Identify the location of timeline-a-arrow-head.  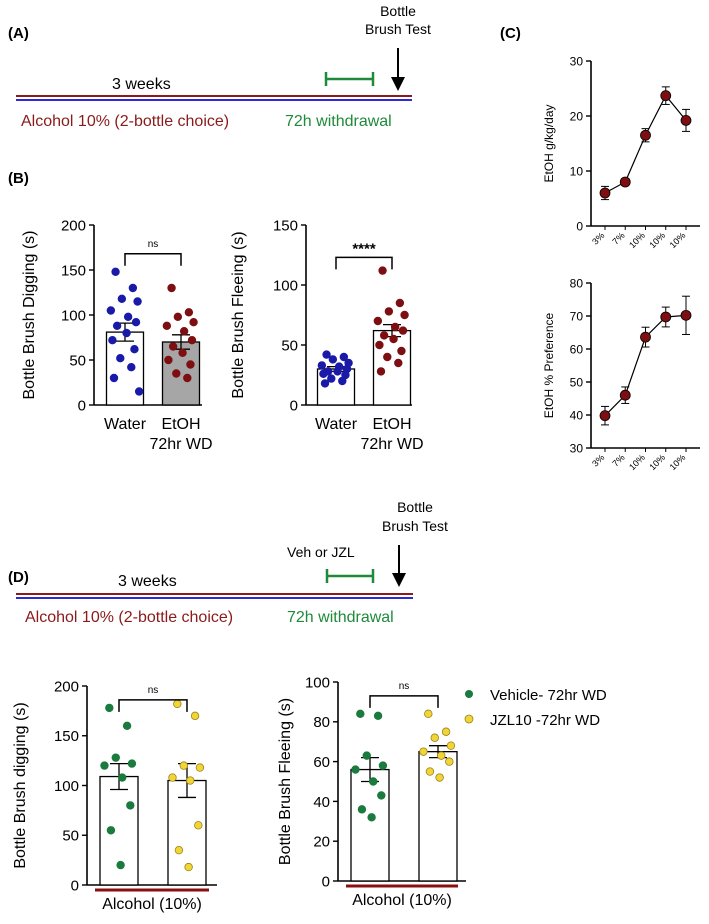
(398, 84).